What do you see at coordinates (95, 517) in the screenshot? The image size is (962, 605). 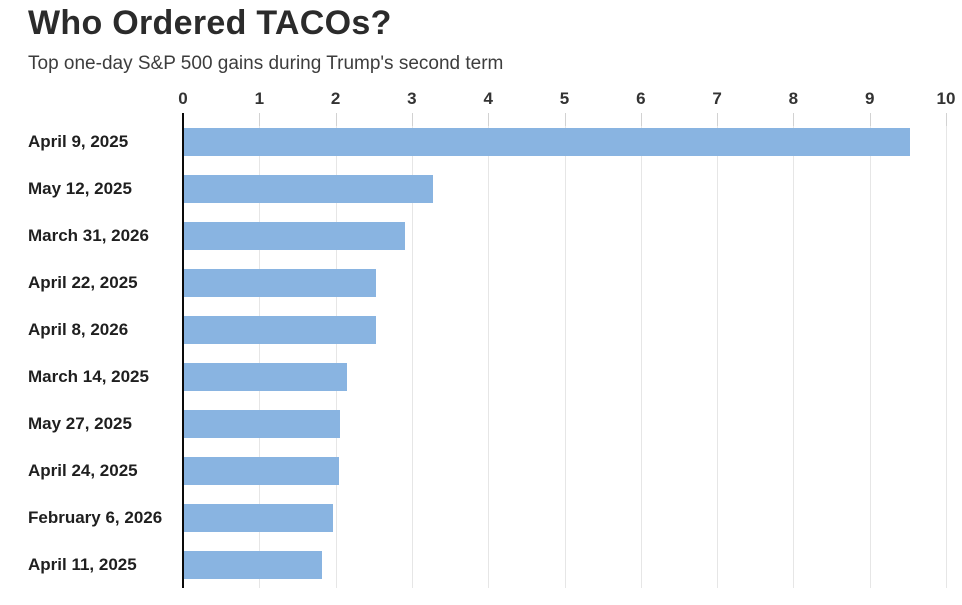 I see `category-label: February 6, 2026` at bounding box center [95, 517].